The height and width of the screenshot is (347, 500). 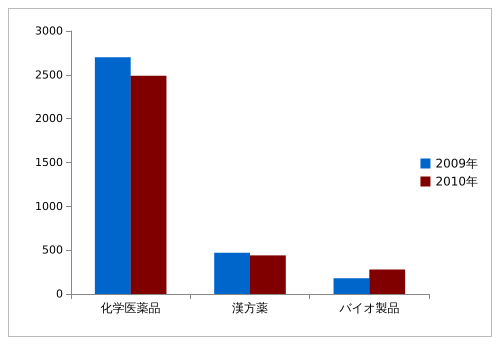 I want to click on y-tick-label: 3000, so click(x=49, y=31).